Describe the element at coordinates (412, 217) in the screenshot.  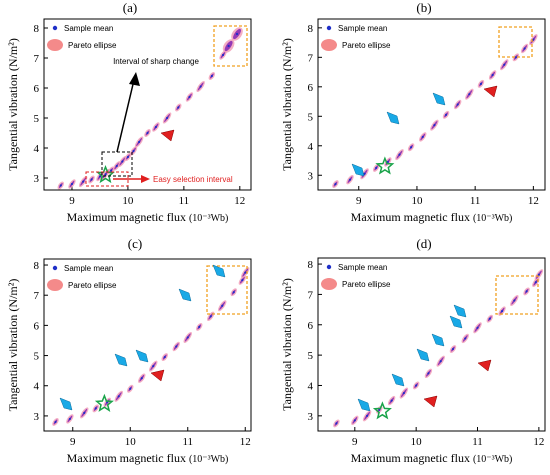
I see `x-axis-label-main: Maximum magnetic flux` at that location.